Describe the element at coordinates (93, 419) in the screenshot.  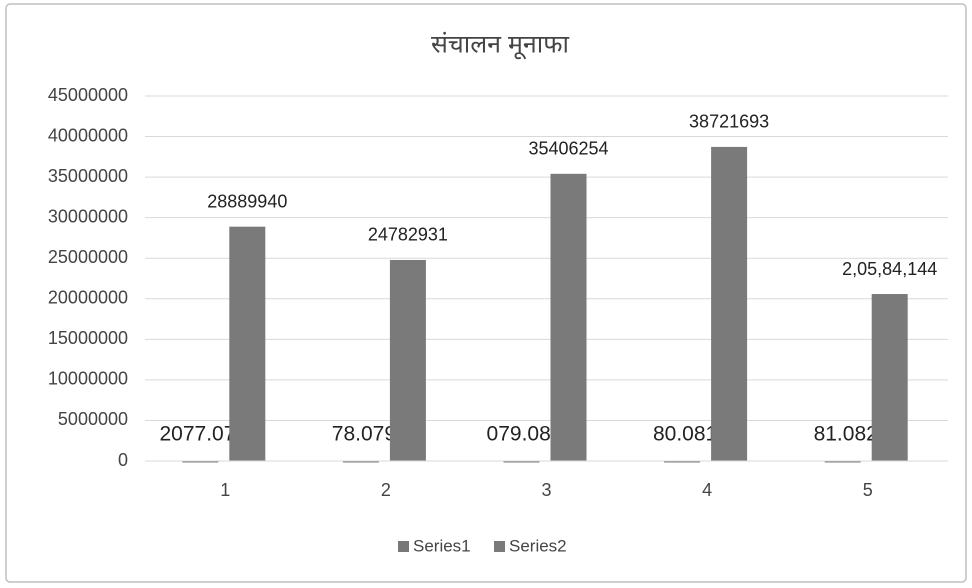
I see `y-tick-label: 5000000` at that location.